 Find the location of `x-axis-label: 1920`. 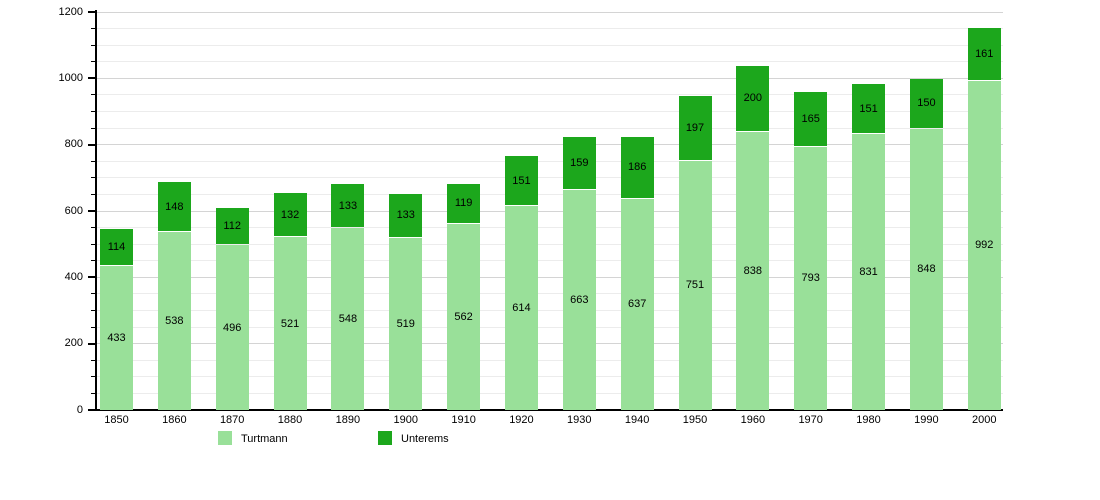

x-axis-label: 1920 is located at coordinates (521, 420).